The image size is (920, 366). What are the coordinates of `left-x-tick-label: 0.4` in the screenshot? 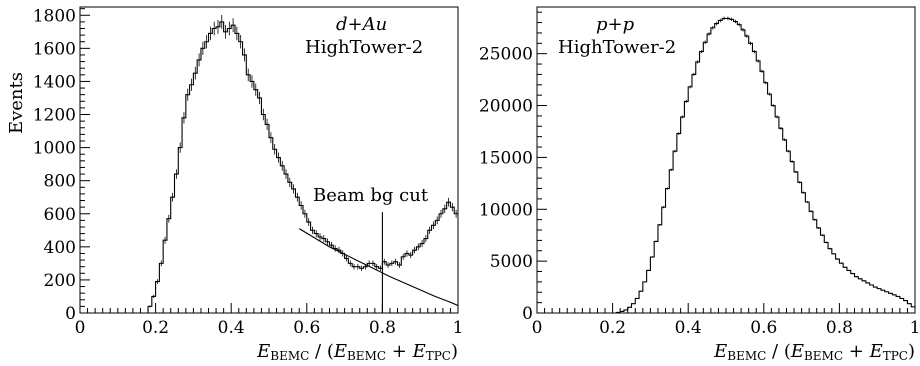 It's located at (231, 328).